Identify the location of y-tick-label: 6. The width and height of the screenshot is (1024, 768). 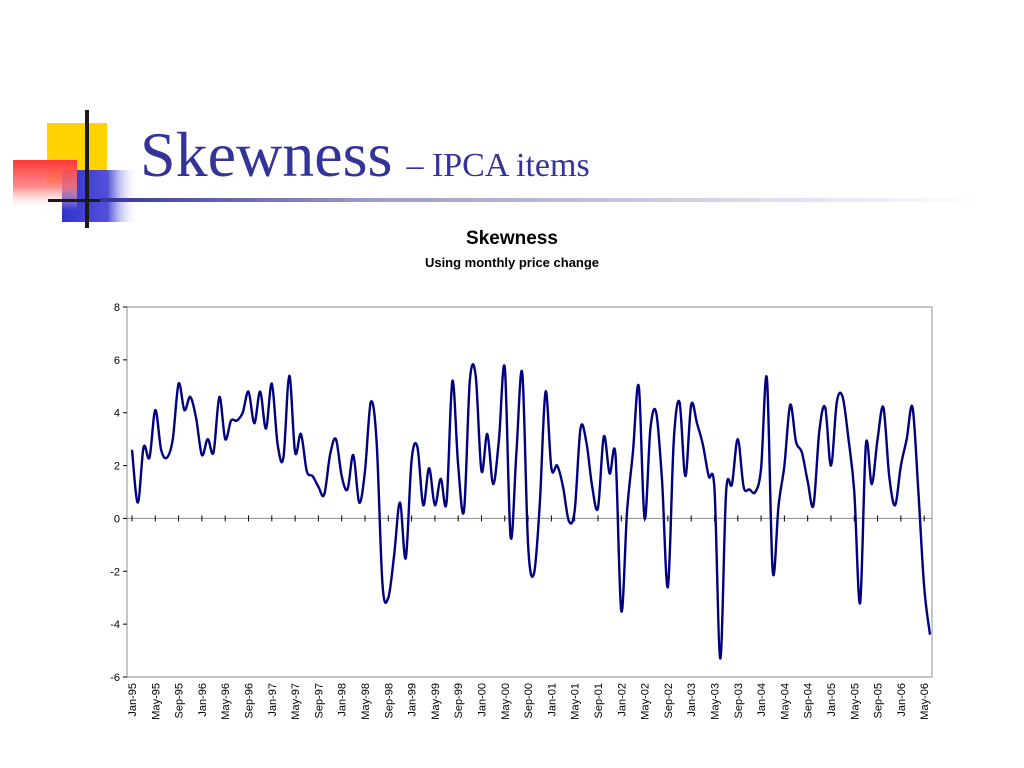
(117, 361).